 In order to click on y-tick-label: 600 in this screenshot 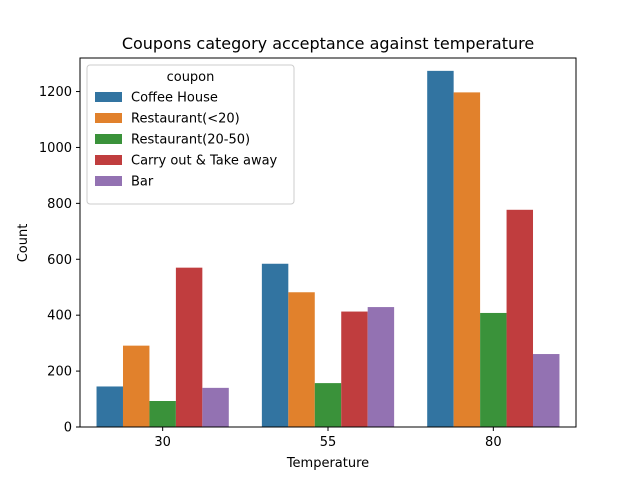, I will do `click(59, 260)`.